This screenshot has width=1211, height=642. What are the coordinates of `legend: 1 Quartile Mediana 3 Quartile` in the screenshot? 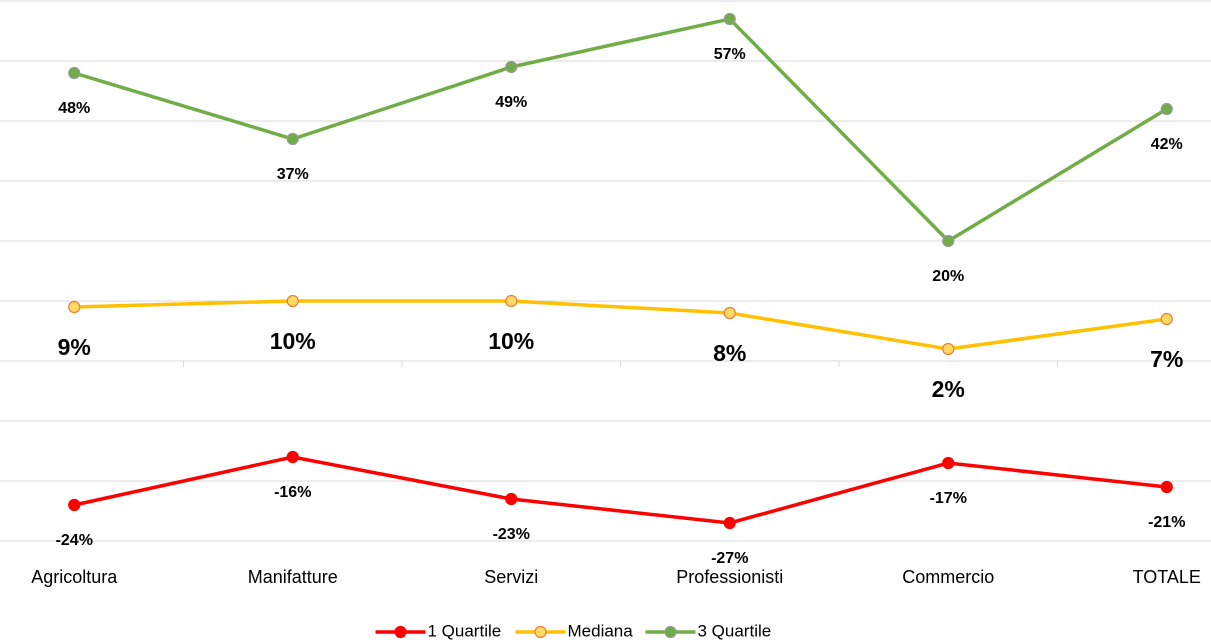 It's located at (573, 630).